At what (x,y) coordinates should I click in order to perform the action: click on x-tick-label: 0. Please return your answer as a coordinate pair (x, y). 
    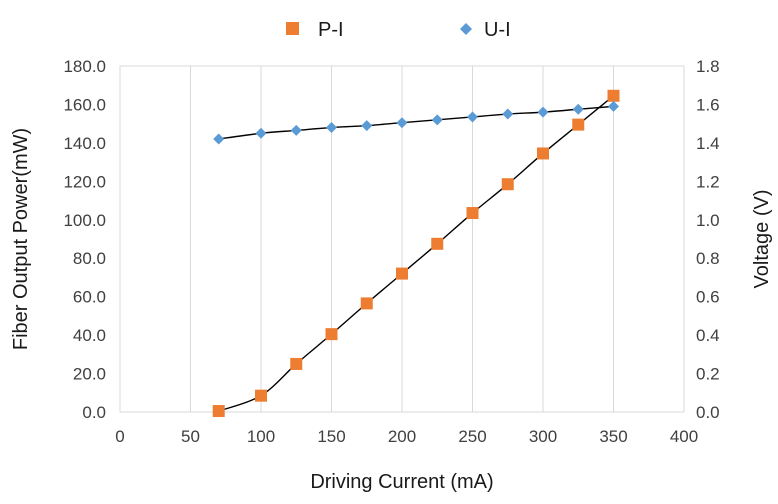
    Looking at the image, I should click on (119, 436).